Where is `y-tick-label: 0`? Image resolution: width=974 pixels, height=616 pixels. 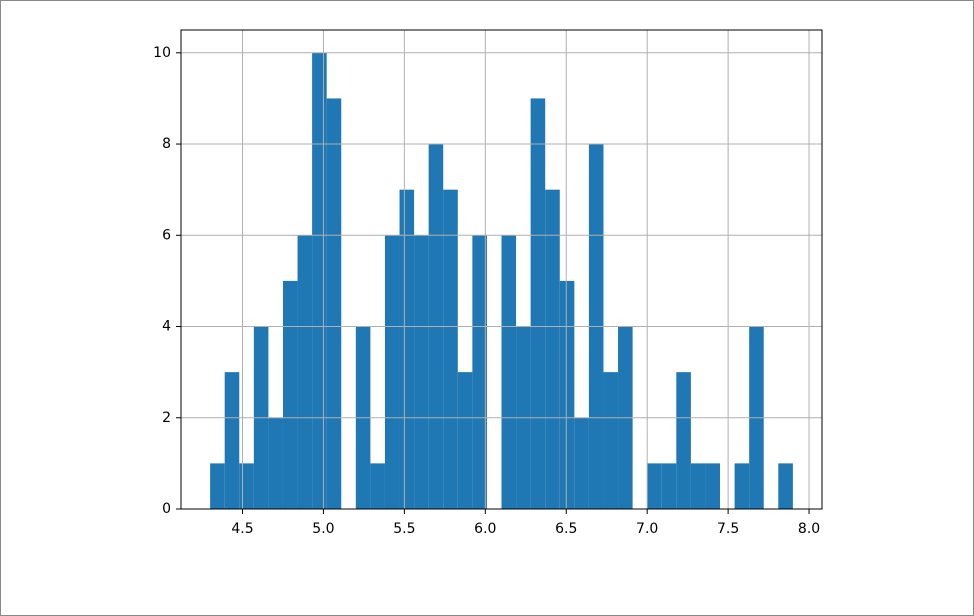 y-tick-label: 0 is located at coordinates (166, 509).